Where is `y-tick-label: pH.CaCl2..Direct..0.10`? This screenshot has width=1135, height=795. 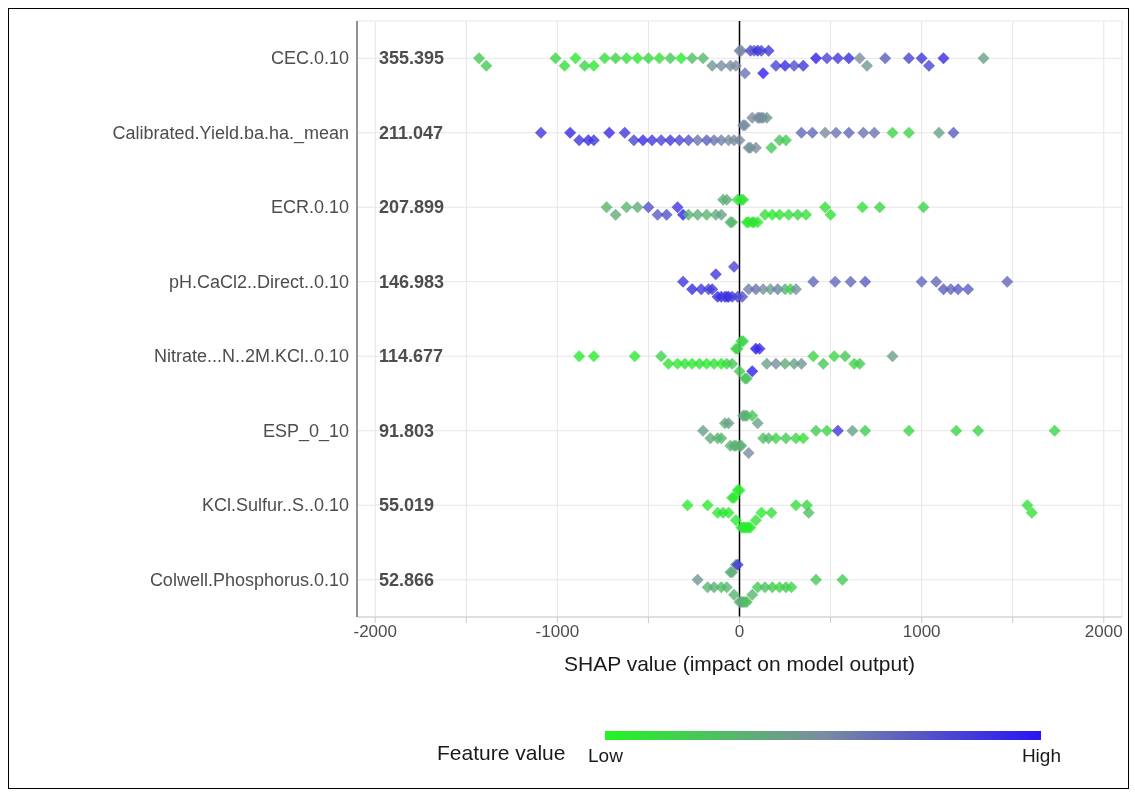 y-tick-label: pH.CaCl2..Direct..0.10 is located at coordinates (258, 281).